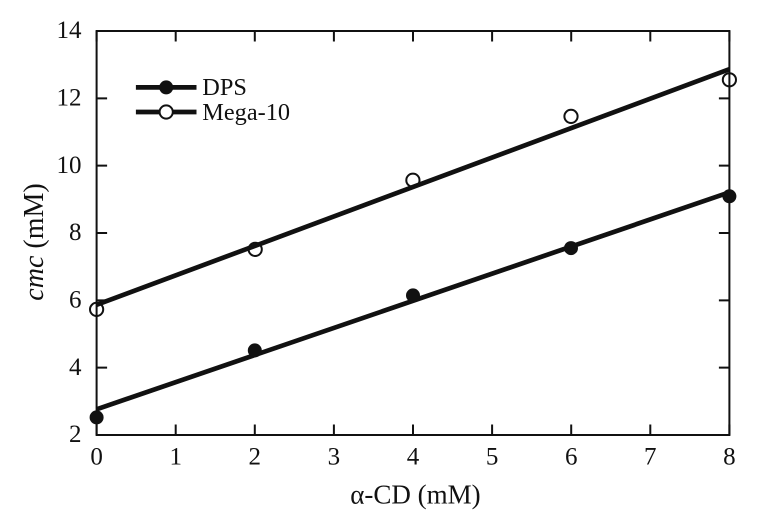  I want to click on svg-text: α-CD (mM), so click(415, 495).